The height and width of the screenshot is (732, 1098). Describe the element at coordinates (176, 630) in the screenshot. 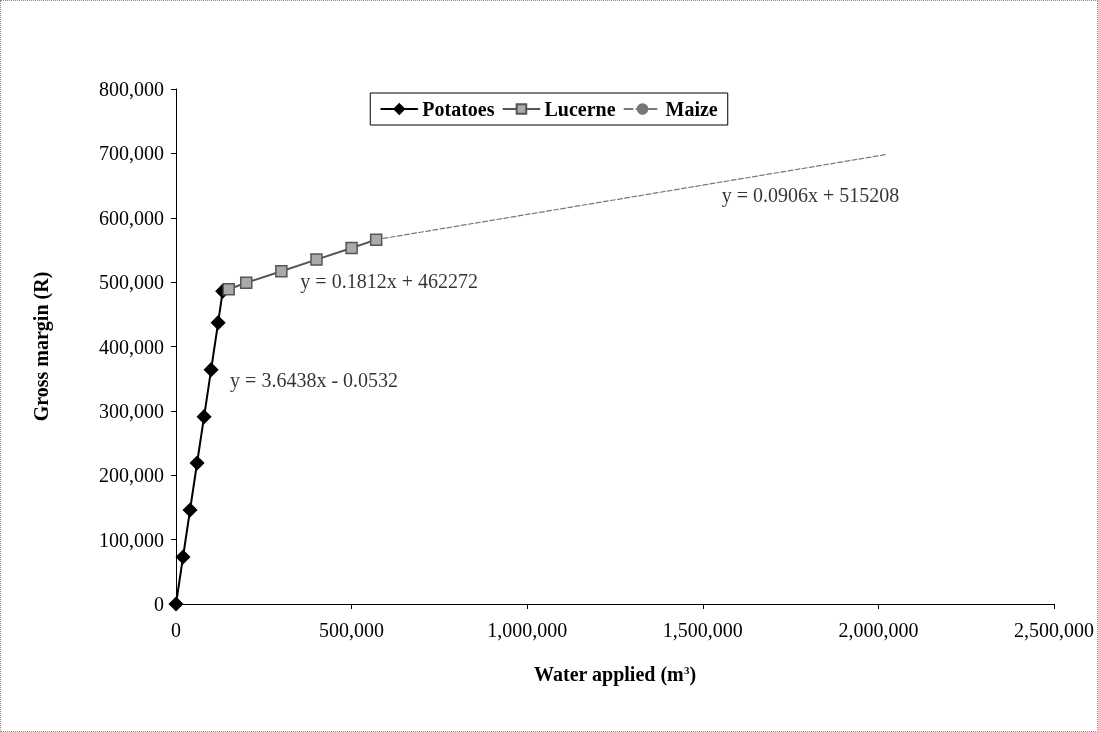

I see `x-tick-label: 0` at that location.